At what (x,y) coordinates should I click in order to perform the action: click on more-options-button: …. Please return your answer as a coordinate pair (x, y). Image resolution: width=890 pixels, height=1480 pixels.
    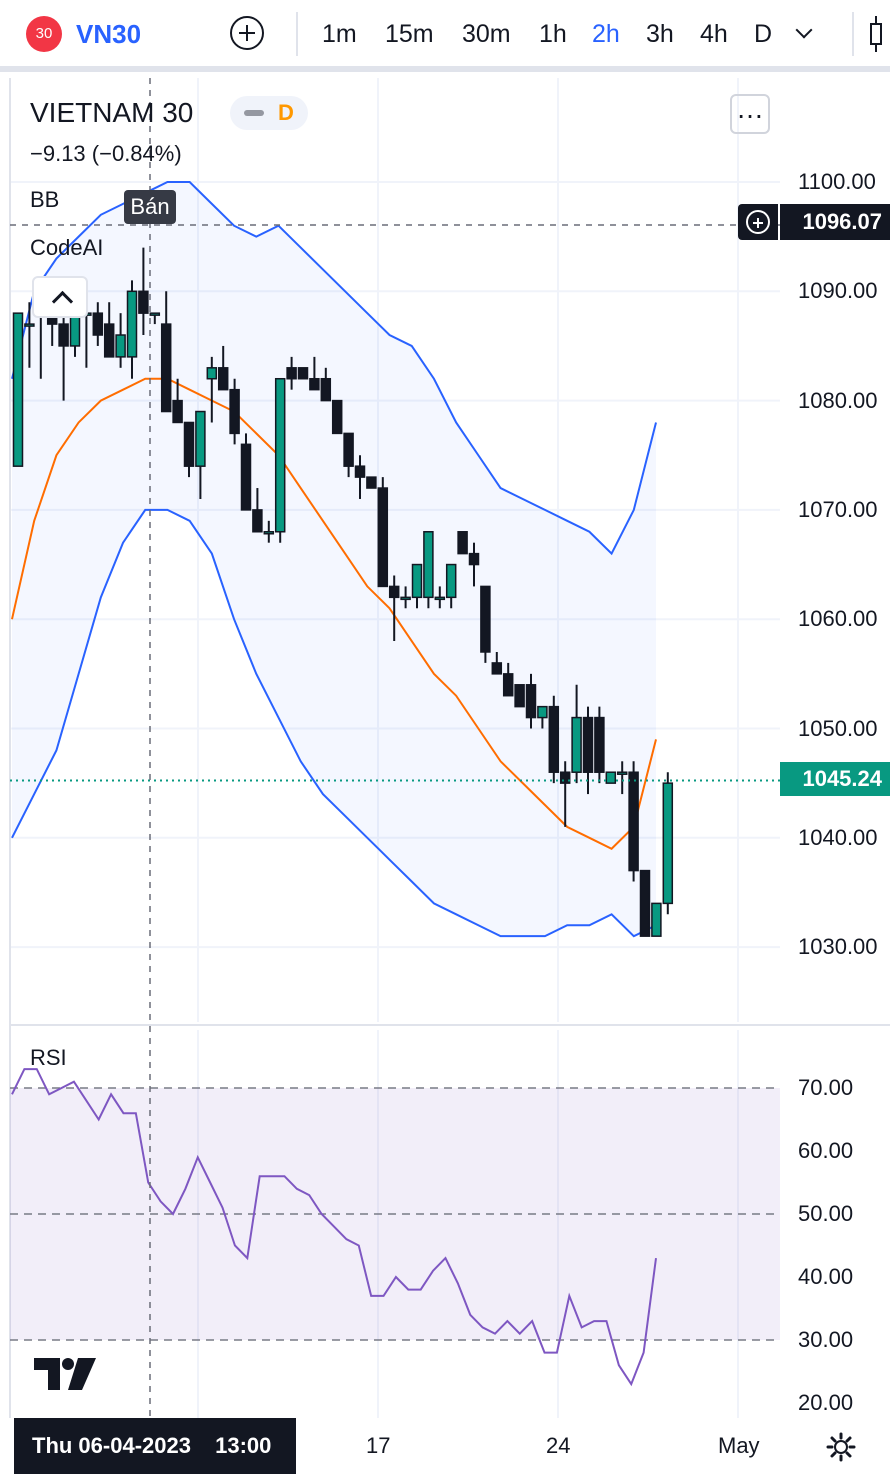
    Looking at the image, I should click on (750, 114).